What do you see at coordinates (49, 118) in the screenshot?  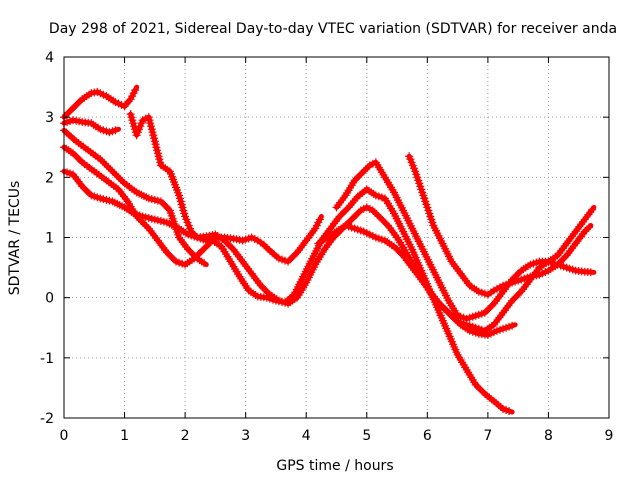 I see `y-tick-label: 3` at bounding box center [49, 118].